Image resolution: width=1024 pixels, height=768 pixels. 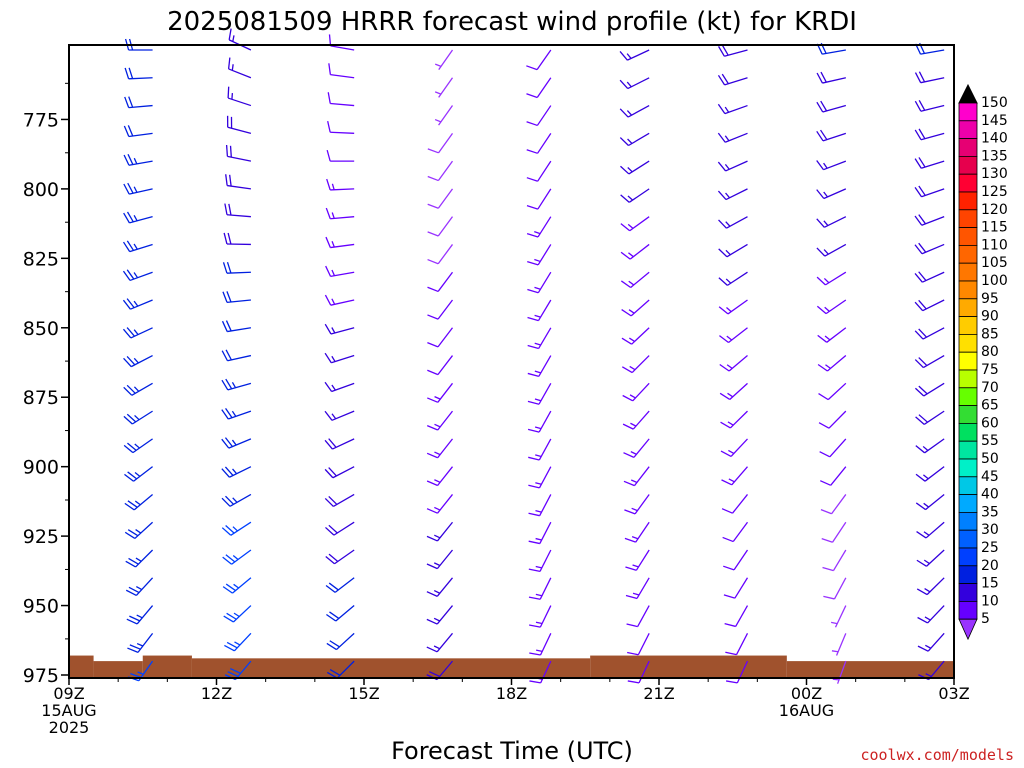 I want to click on x-tick-label: 15Z, so click(x=363, y=693).